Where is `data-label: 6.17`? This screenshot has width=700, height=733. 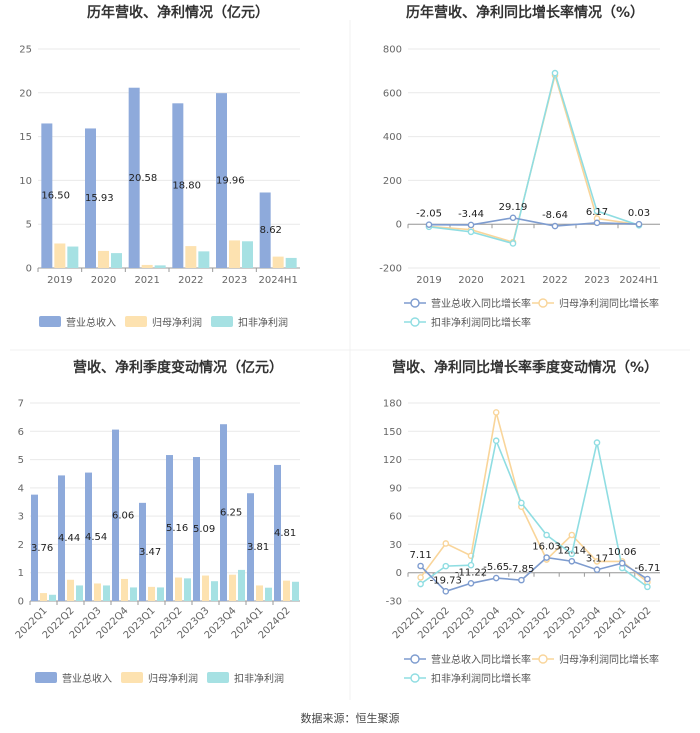 data-label: 6.17 is located at coordinates (597, 212).